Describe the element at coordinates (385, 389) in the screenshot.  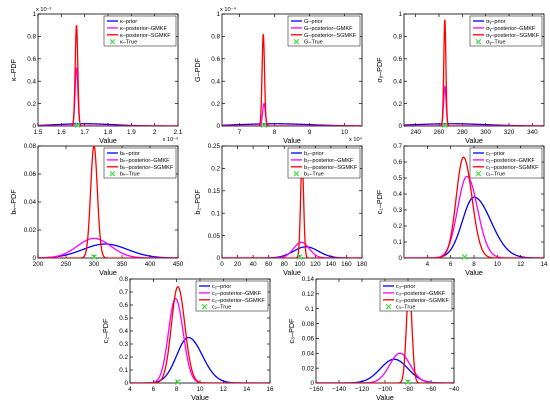
I see `x-tick-label: −100` at that location.